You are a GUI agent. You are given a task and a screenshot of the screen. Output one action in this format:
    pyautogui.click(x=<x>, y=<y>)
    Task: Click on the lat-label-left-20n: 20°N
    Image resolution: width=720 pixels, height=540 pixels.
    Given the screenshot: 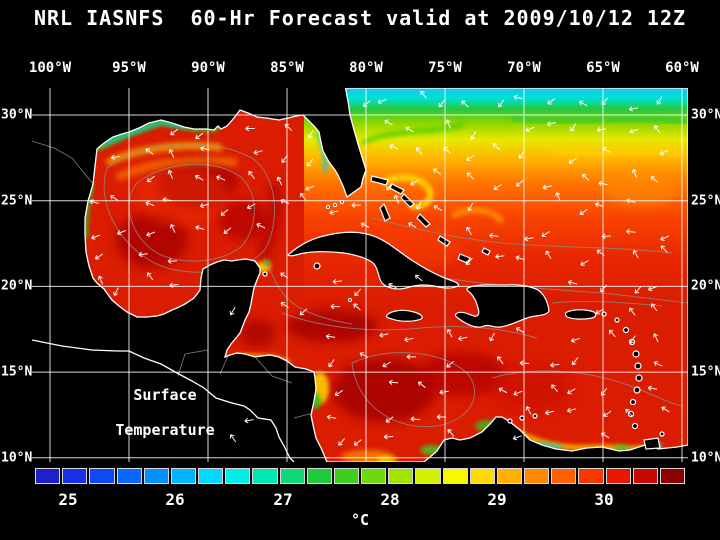 What is the action you would take?
    pyautogui.click(x=17, y=286)
    